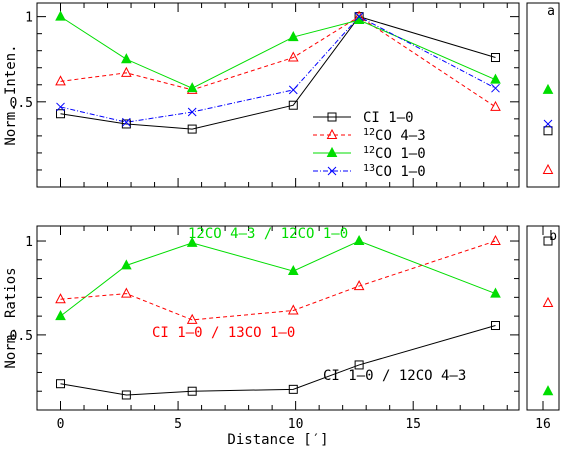 This screenshot has width=568, height=451. What do you see at coordinates (61, 424) in the screenshot?
I see `x-tick-label: 0` at bounding box center [61, 424].